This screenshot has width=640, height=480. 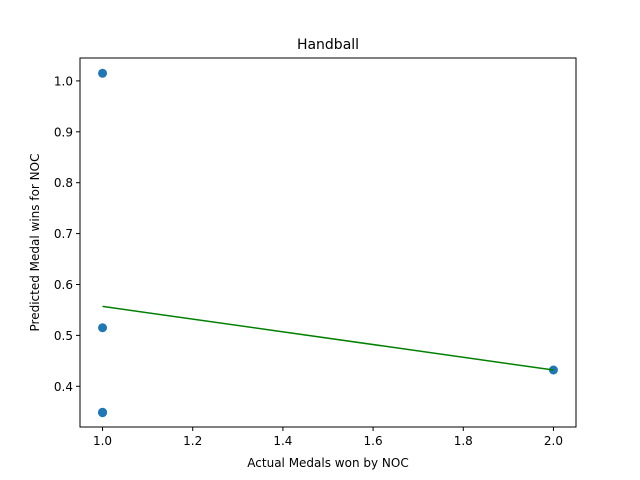 I want to click on x-tick-label: 1.0, so click(x=102, y=441).